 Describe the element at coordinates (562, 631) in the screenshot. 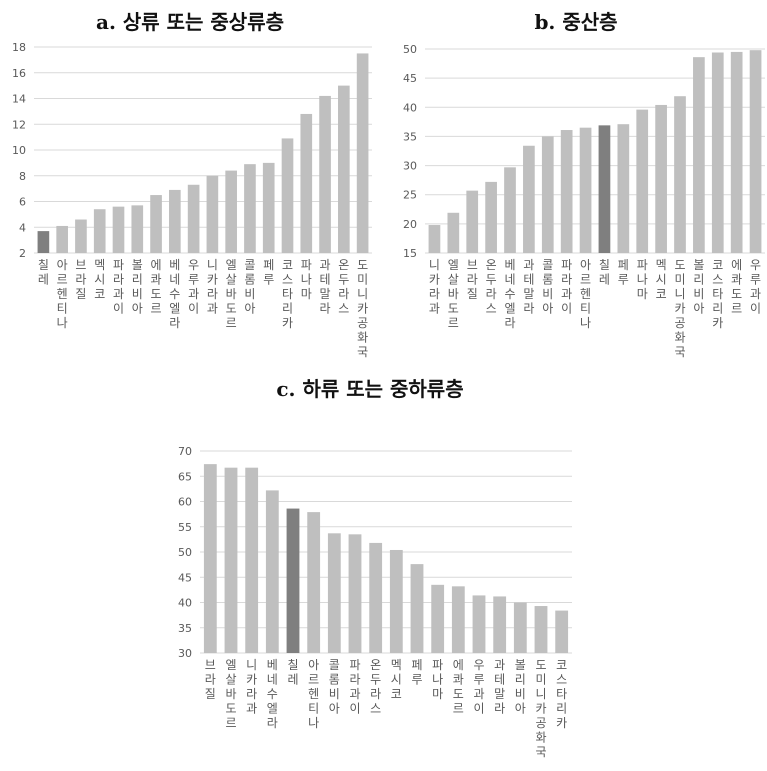

I see `bar-코스타리카` at that location.